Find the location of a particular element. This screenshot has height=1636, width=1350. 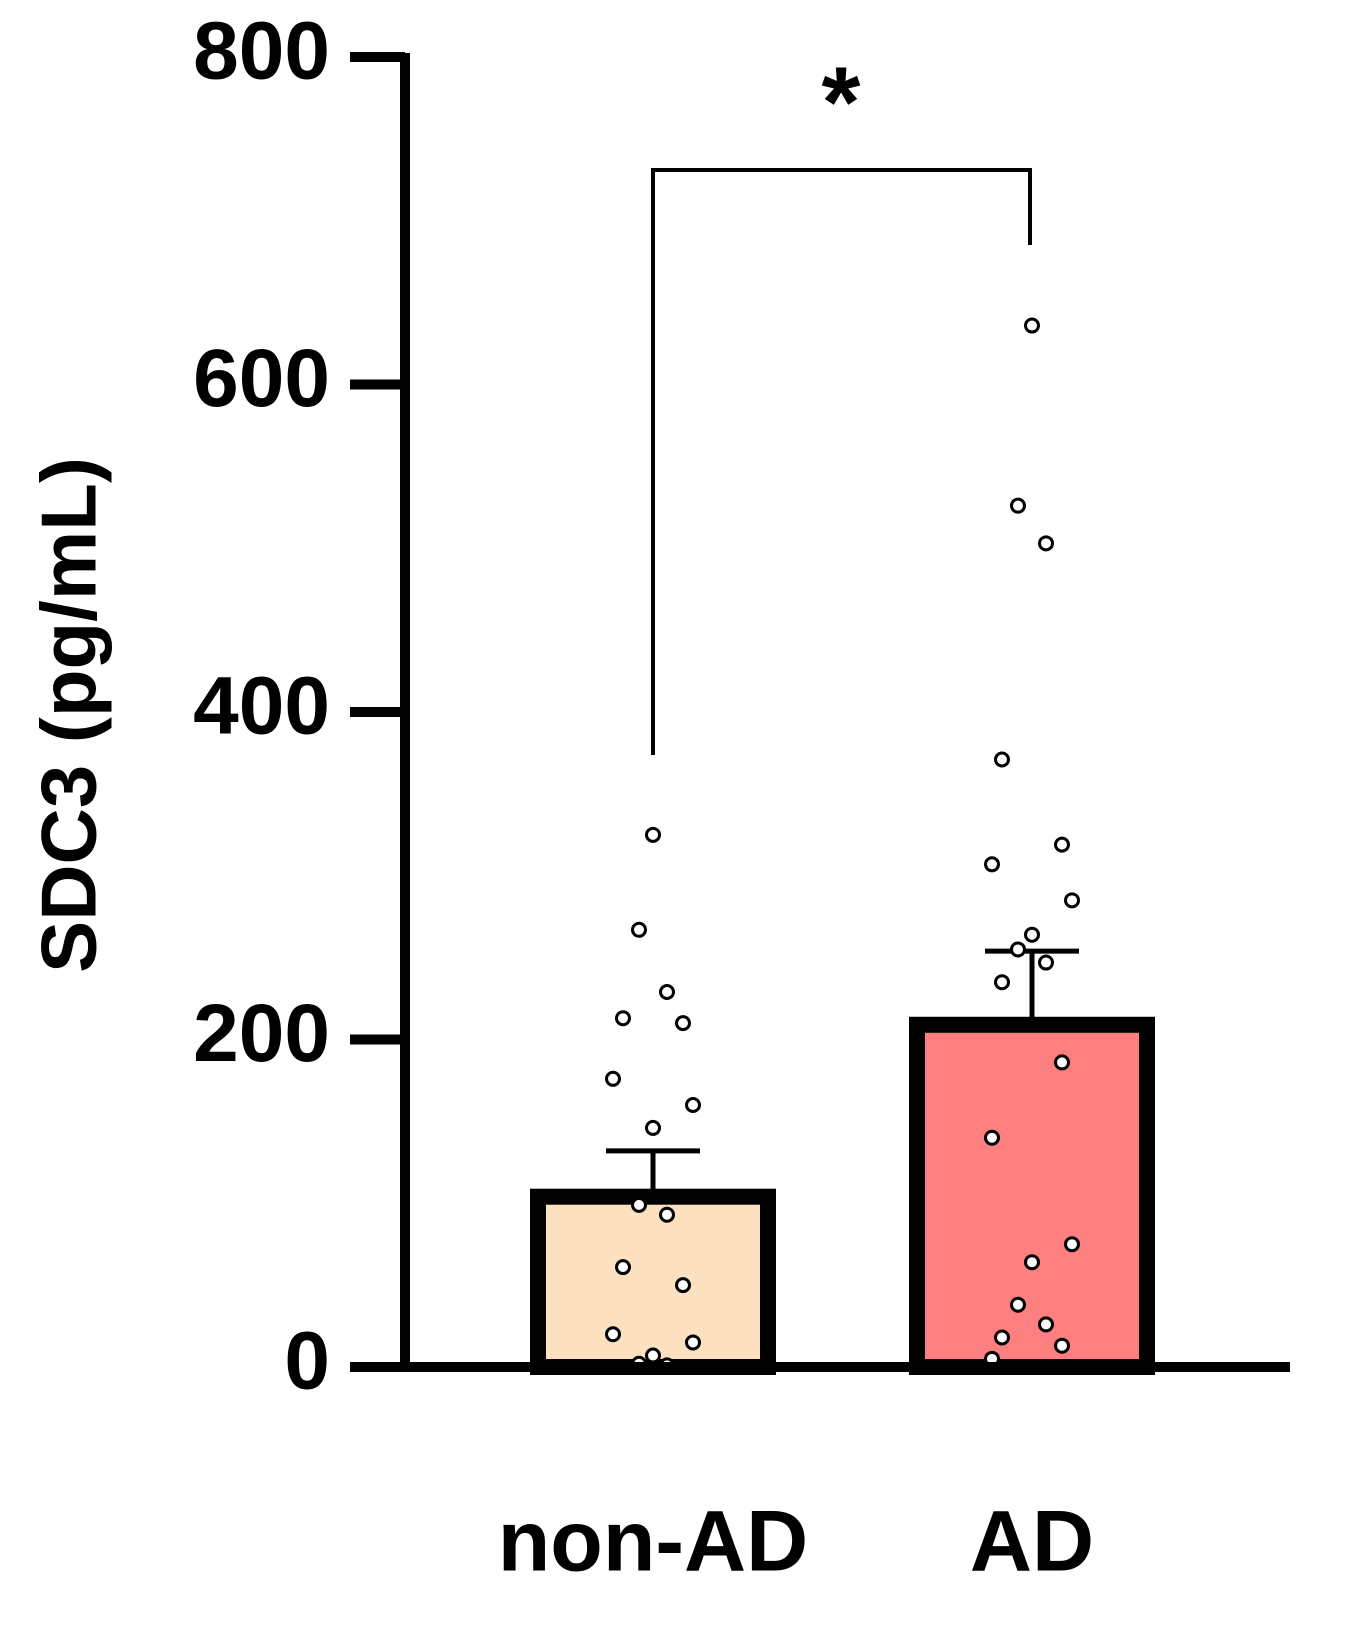

significance-bracket is located at coordinates (841, 461).